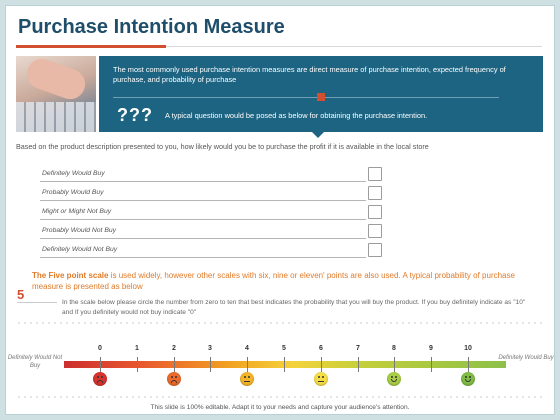 The width and height of the screenshot is (560, 420). I want to click on scale-tick-label: 4, so click(247, 348).